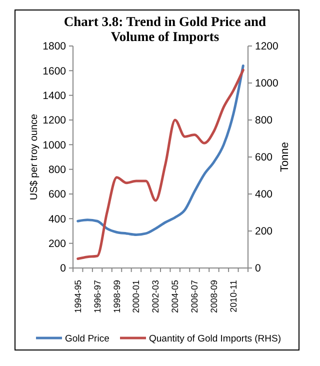  I want to click on legend-label: Gold Price, so click(87, 338).